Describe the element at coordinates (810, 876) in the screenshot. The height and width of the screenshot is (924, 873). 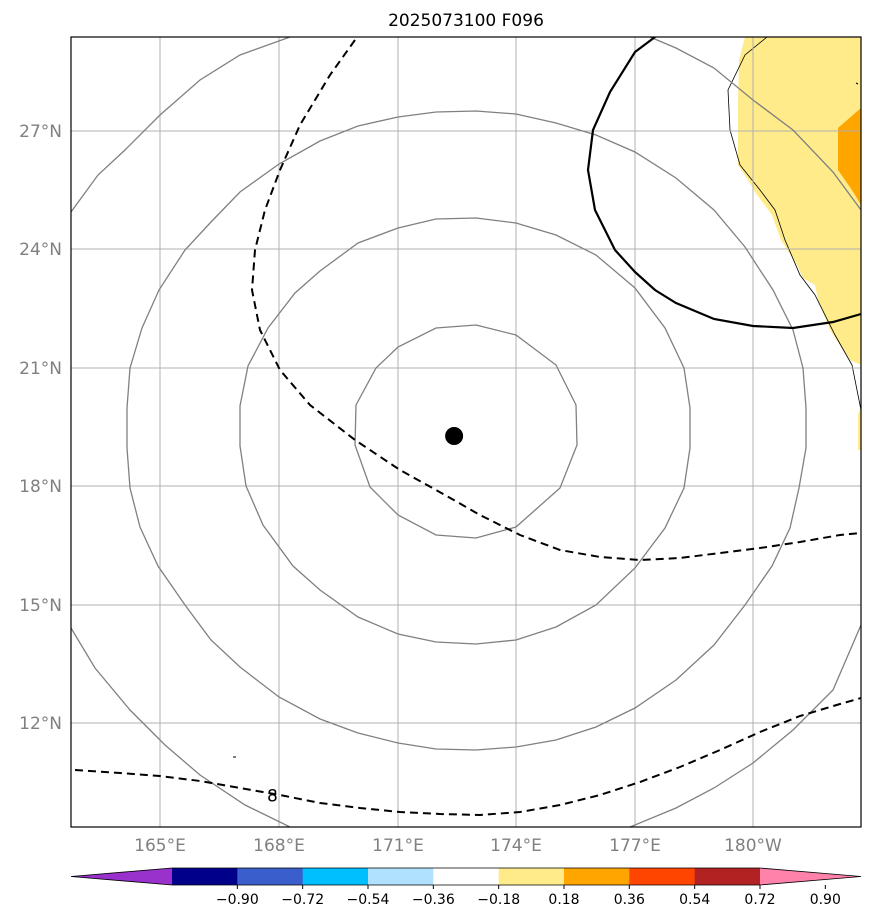
I see `colorbar-extend-high` at that location.